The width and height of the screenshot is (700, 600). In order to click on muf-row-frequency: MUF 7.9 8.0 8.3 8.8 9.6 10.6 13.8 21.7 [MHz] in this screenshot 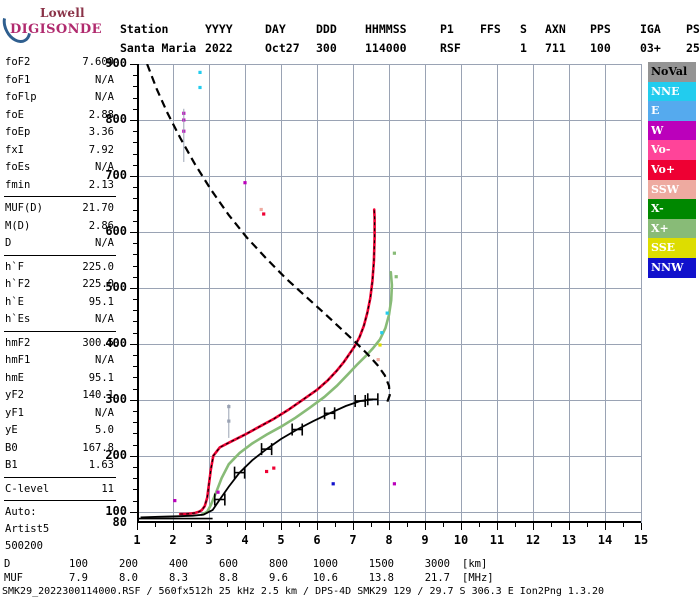, I will do `click(351, 578)`.